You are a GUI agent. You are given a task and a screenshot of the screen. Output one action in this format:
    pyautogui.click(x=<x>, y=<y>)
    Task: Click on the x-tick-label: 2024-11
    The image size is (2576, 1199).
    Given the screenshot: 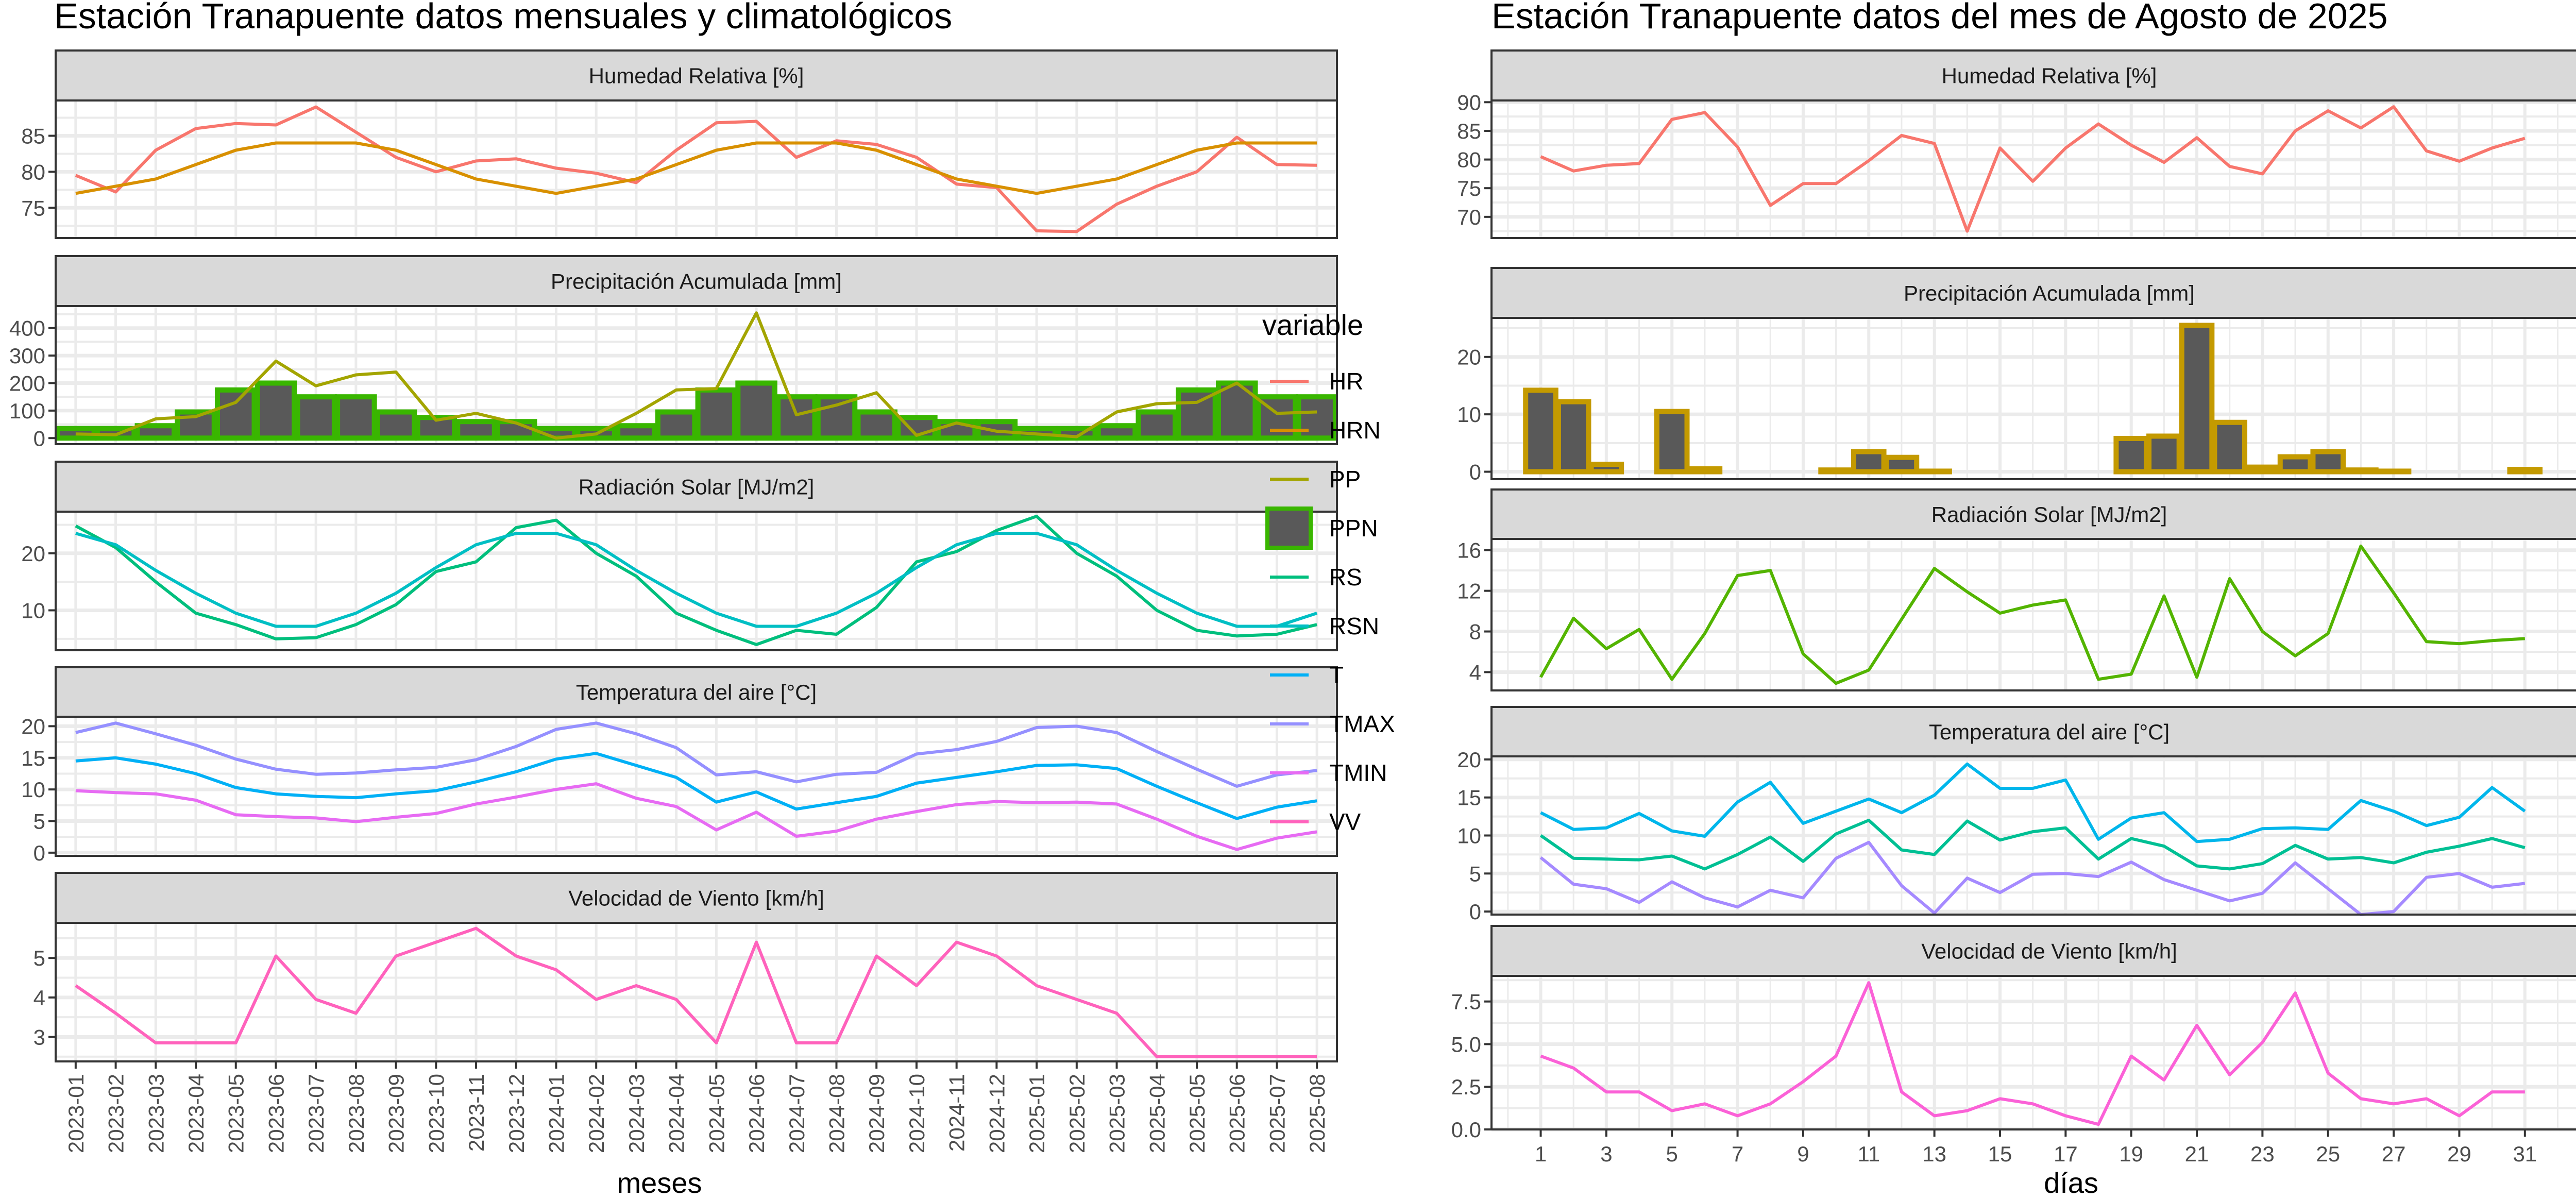 What is the action you would take?
    pyautogui.click(x=957, y=1113)
    